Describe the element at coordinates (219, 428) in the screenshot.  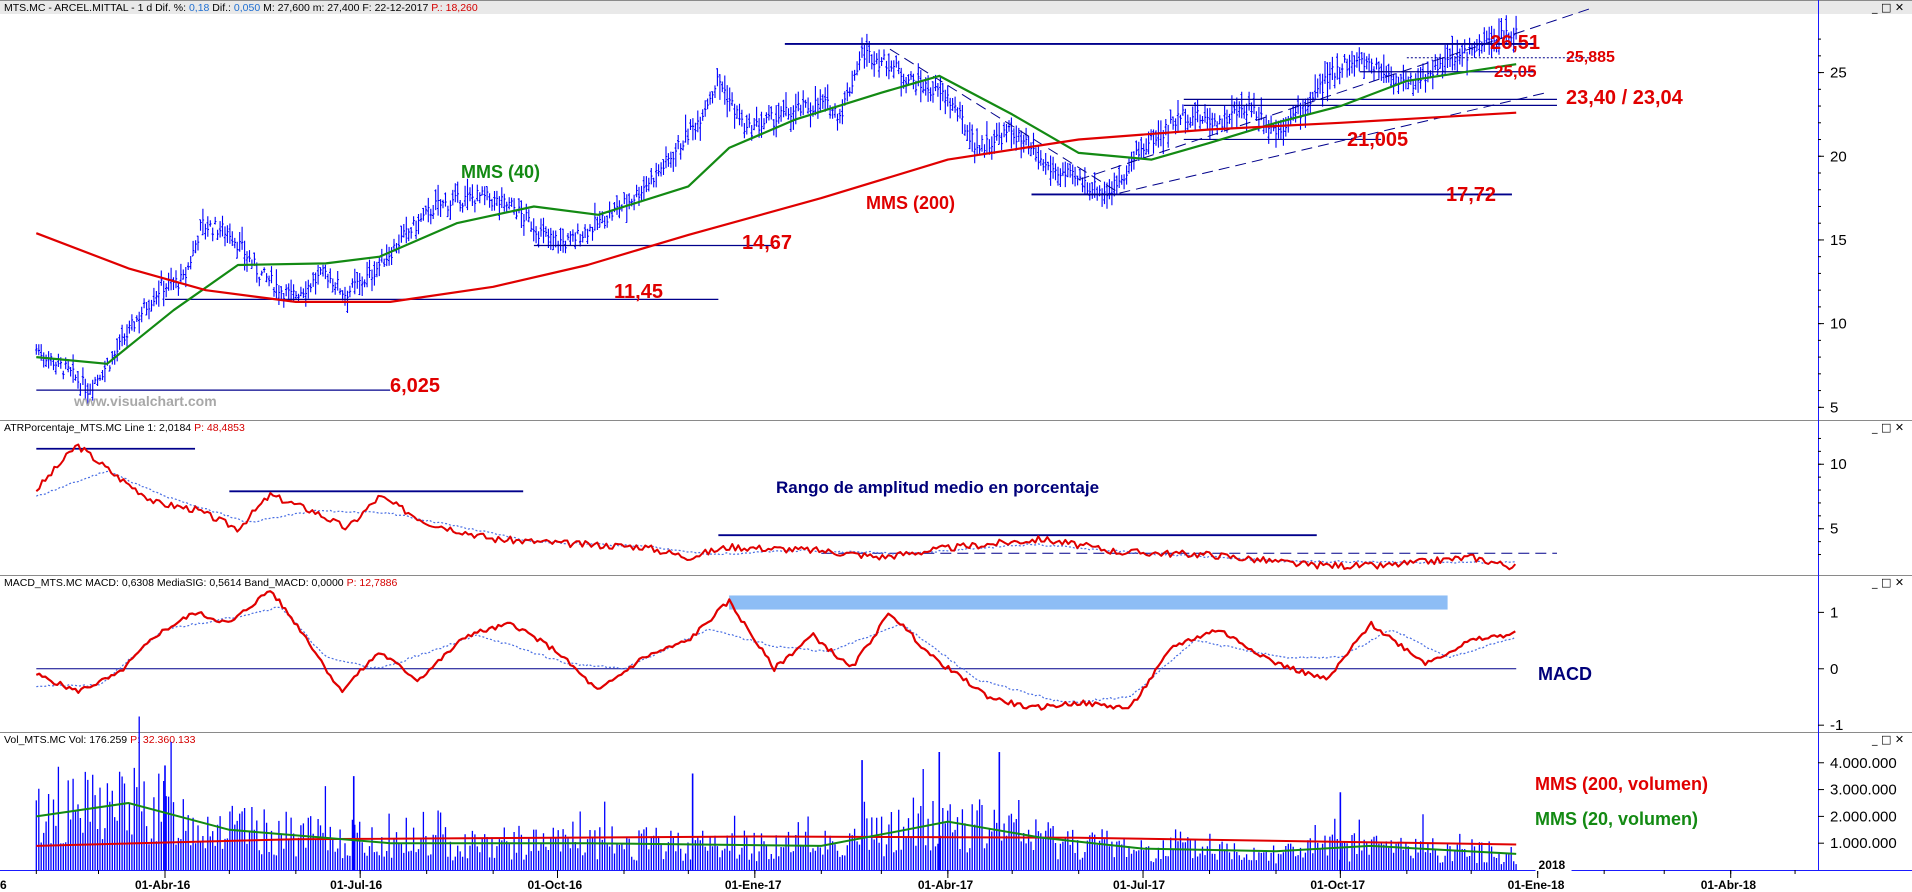
I see `atr-header-part: P: 48,4853` at that location.